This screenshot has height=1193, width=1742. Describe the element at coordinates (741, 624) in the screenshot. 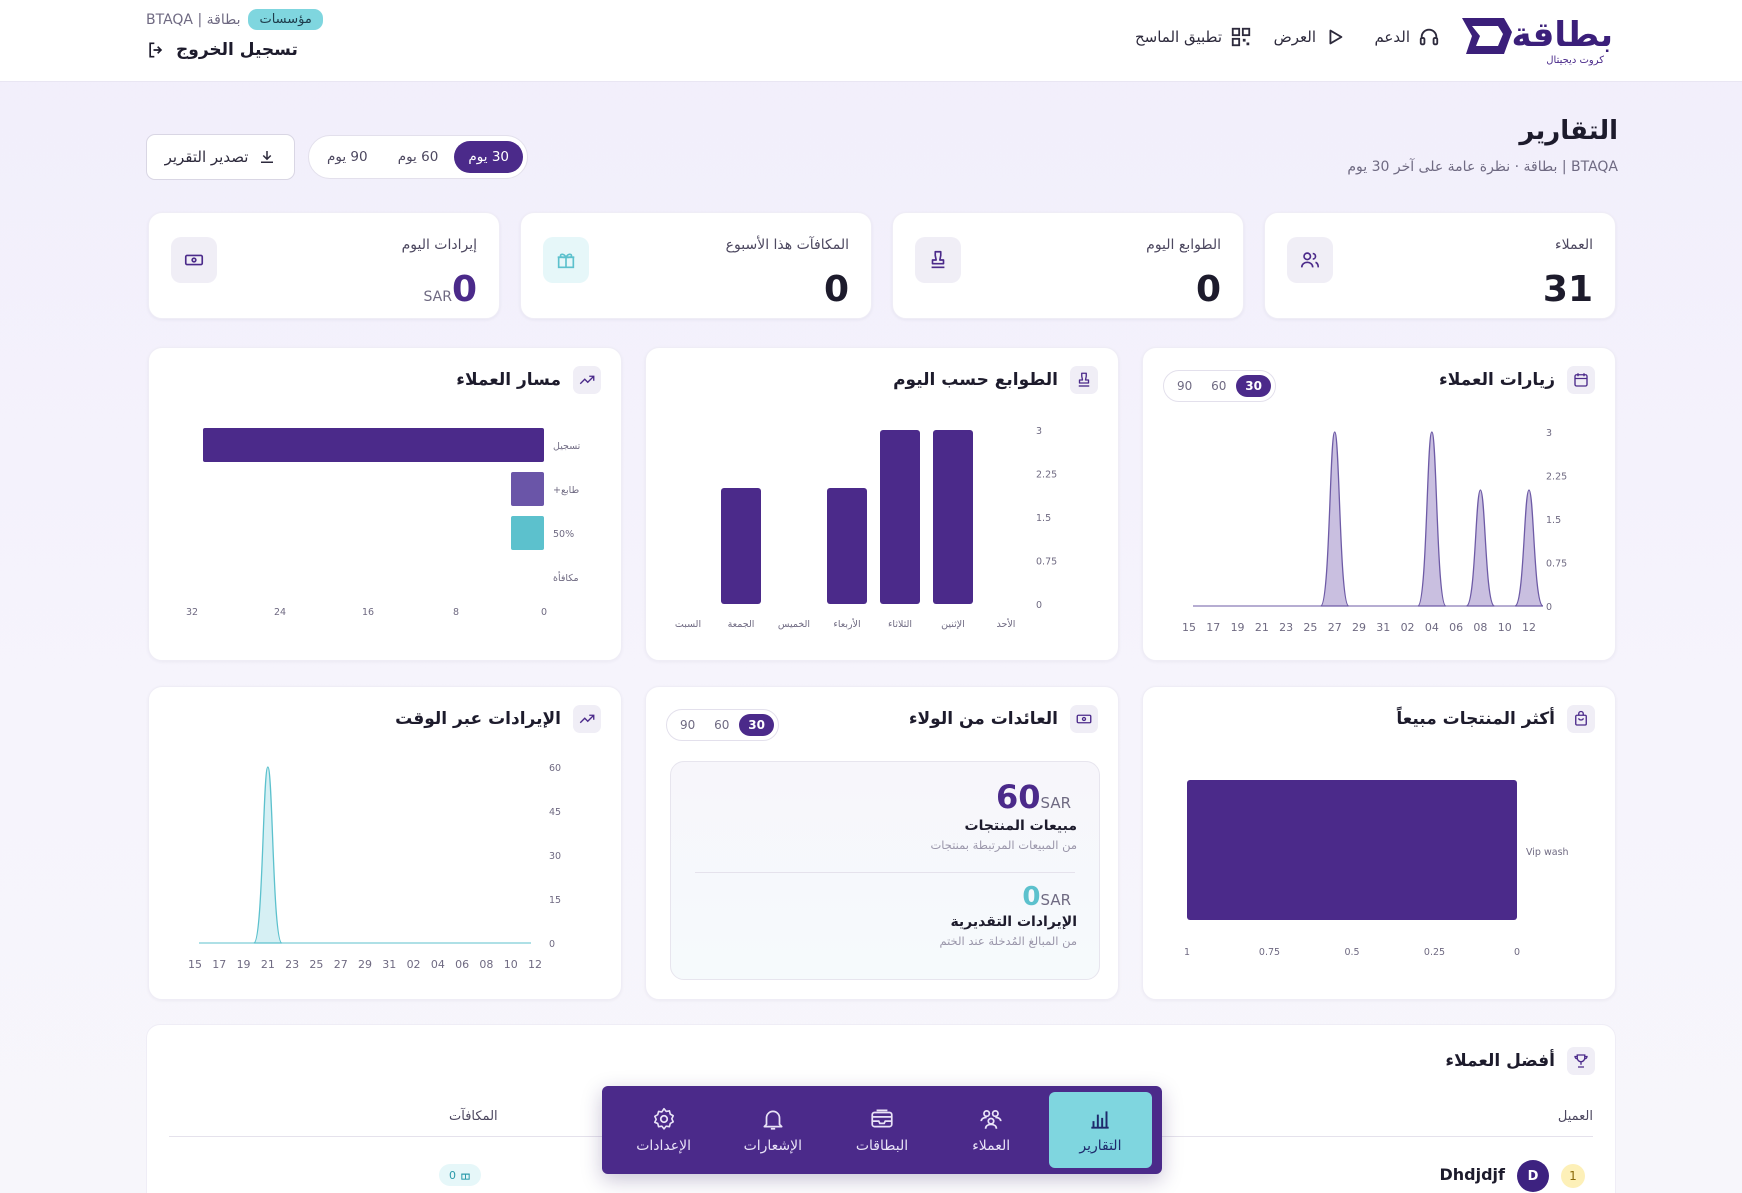

I see `x-tick-label: الجمعة` at that location.